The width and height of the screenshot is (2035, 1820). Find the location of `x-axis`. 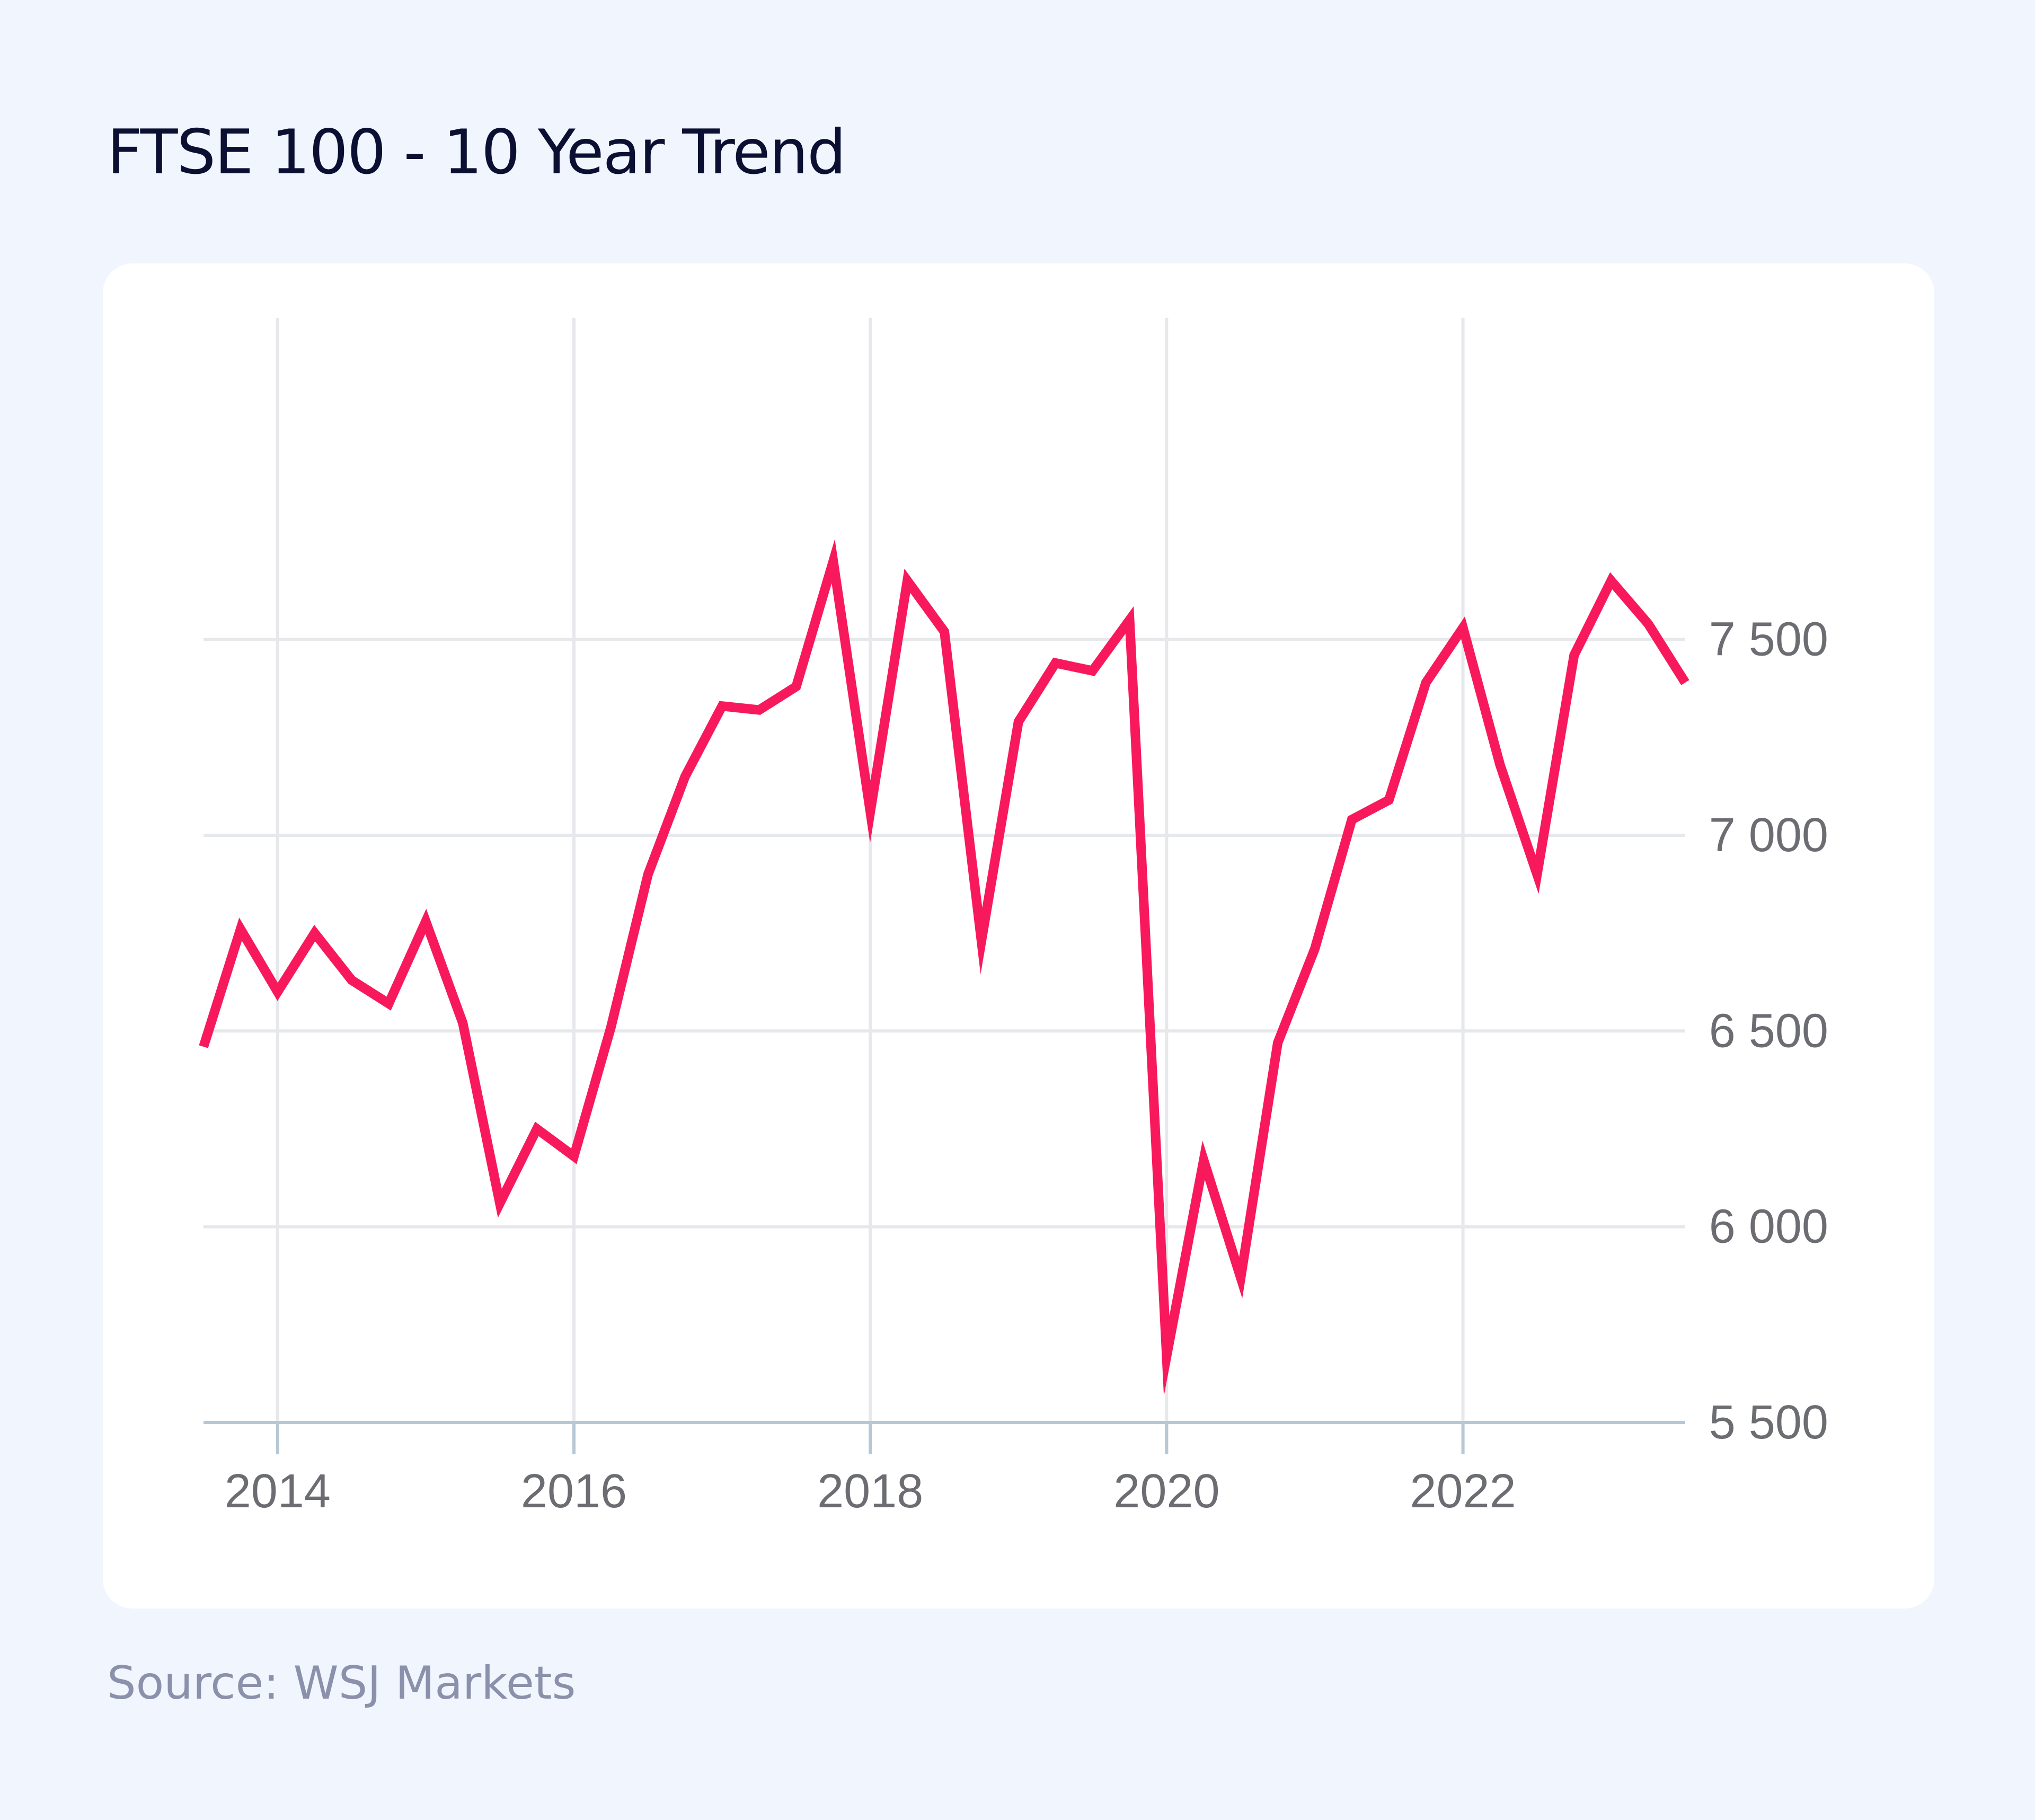

x-axis is located at coordinates (944, 1439).